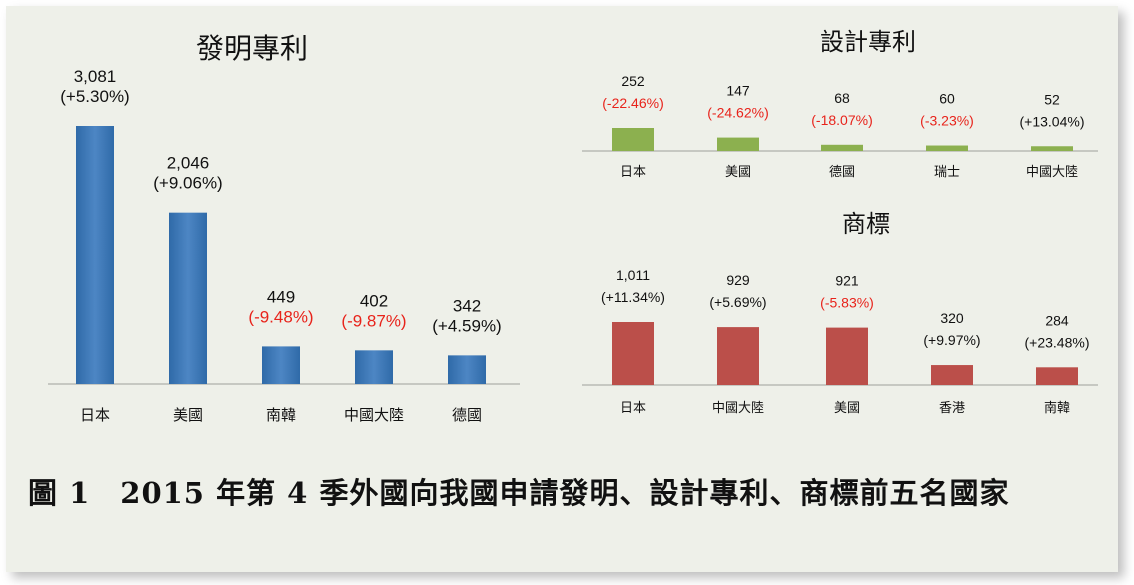  Describe the element at coordinates (187, 183) in the screenshot. I see `change-label-invention-1: (+9.06%)` at that location.